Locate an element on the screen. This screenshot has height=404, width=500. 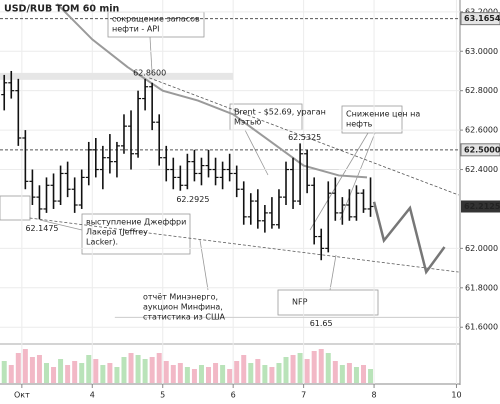
level-label: 62.5000 is located at coordinates (482, 149).